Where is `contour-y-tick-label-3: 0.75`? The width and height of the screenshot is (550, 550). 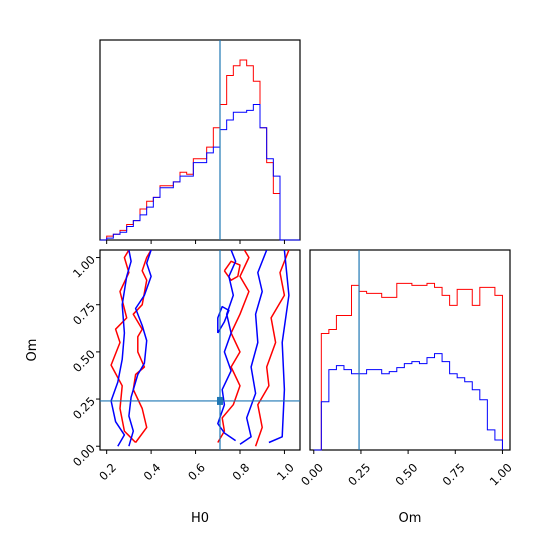 contour-y-tick-label-3: 0.75 is located at coordinates (84, 314).